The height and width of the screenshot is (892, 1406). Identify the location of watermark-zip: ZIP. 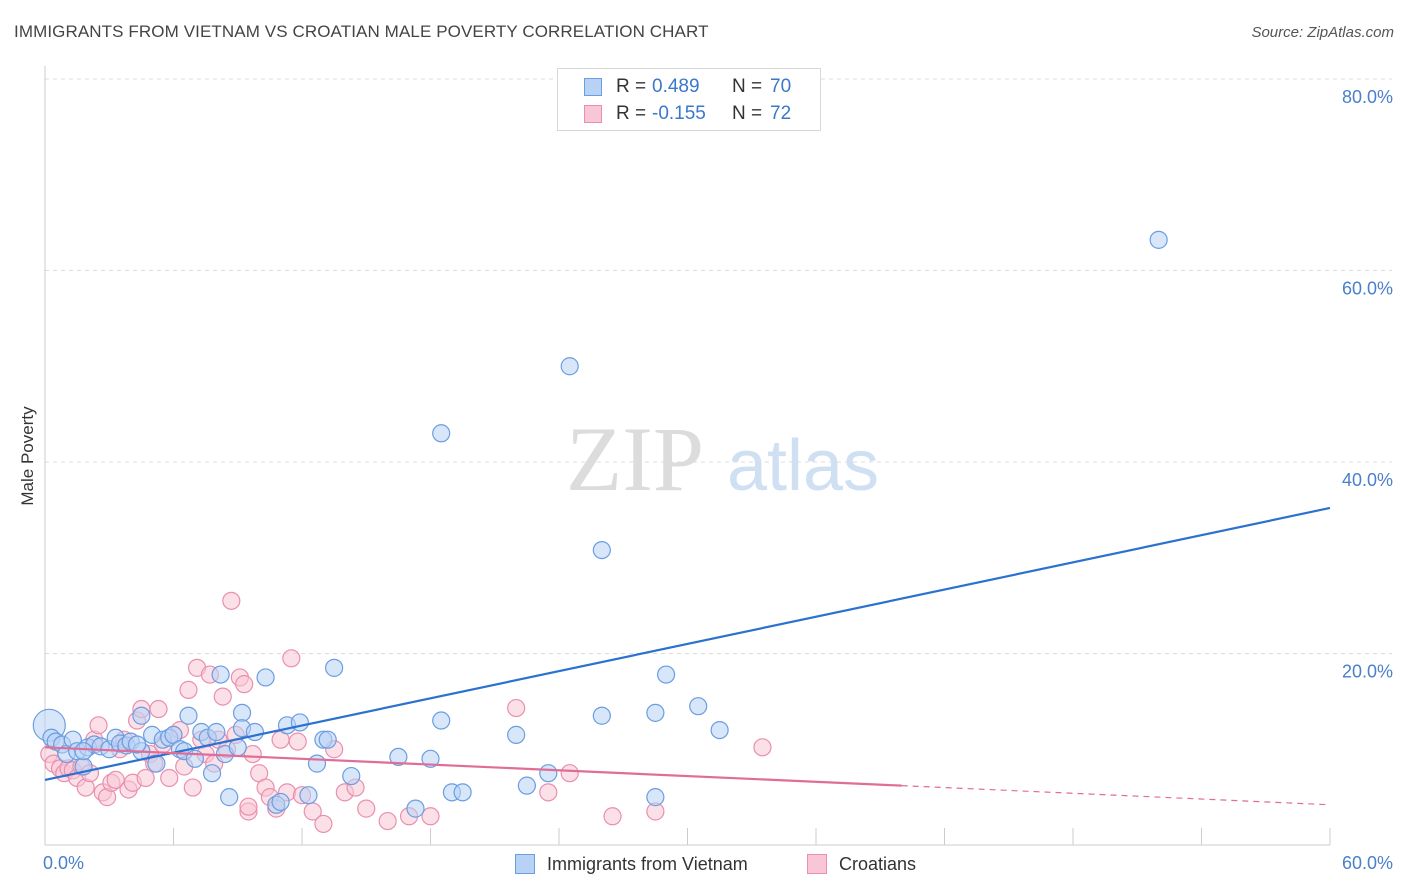
(635, 459).